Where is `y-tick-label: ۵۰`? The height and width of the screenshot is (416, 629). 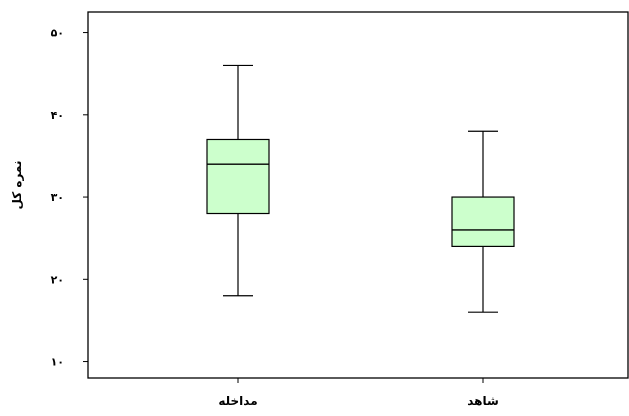 y-tick-label: ۵۰ is located at coordinates (57, 33).